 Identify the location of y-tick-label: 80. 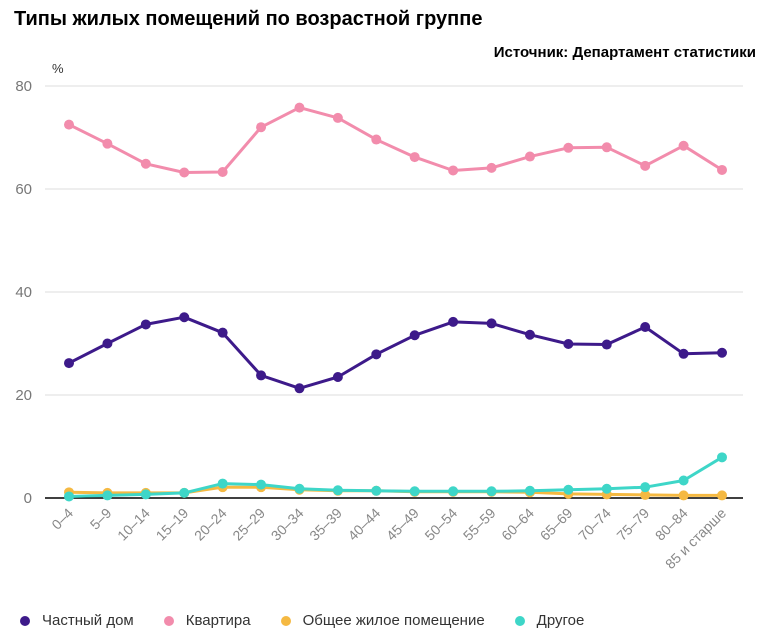
(23, 86).